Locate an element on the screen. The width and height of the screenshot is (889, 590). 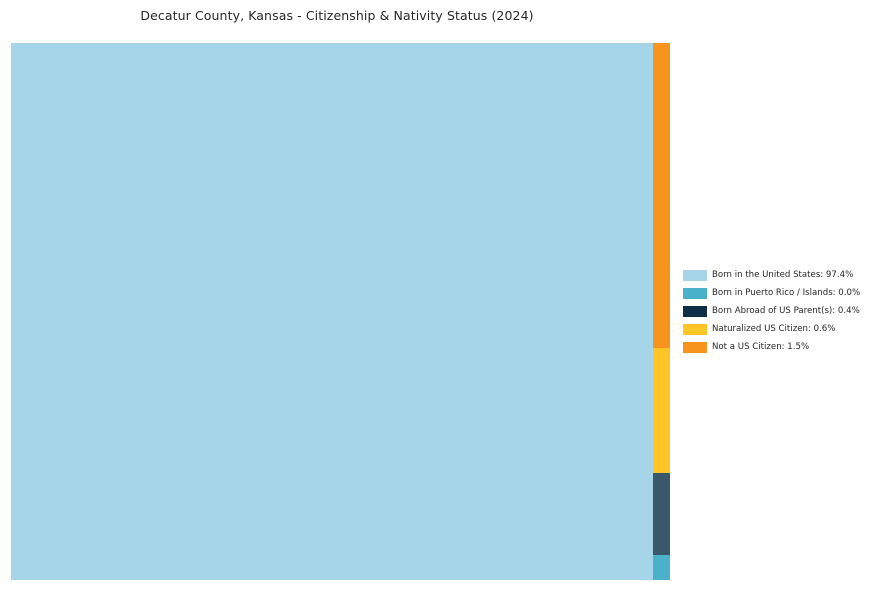
legend-item: Born in Puerto Rico / Islands: 0.0% is located at coordinates (783, 293).